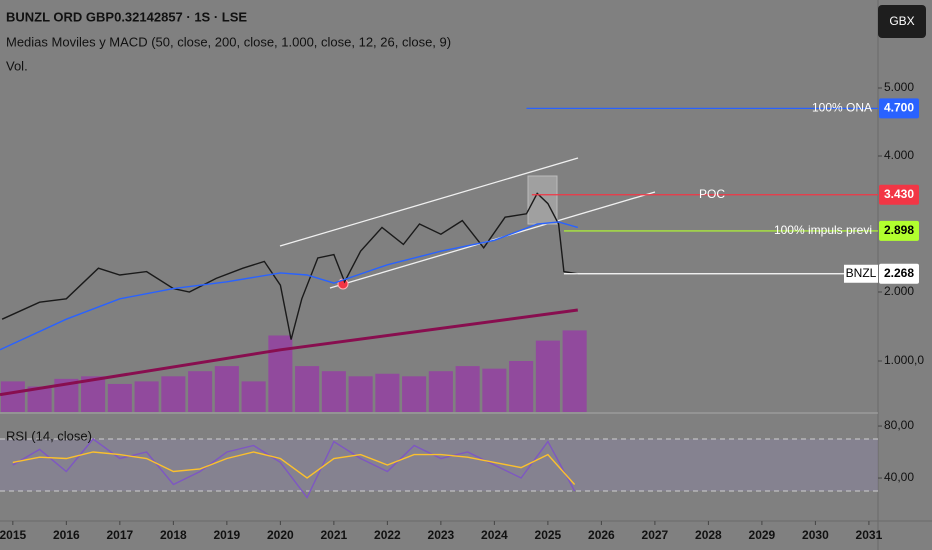 The width and height of the screenshot is (932, 550). What do you see at coordinates (899, 477) in the screenshot?
I see `y-tick-label: 40,00` at bounding box center [899, 477].